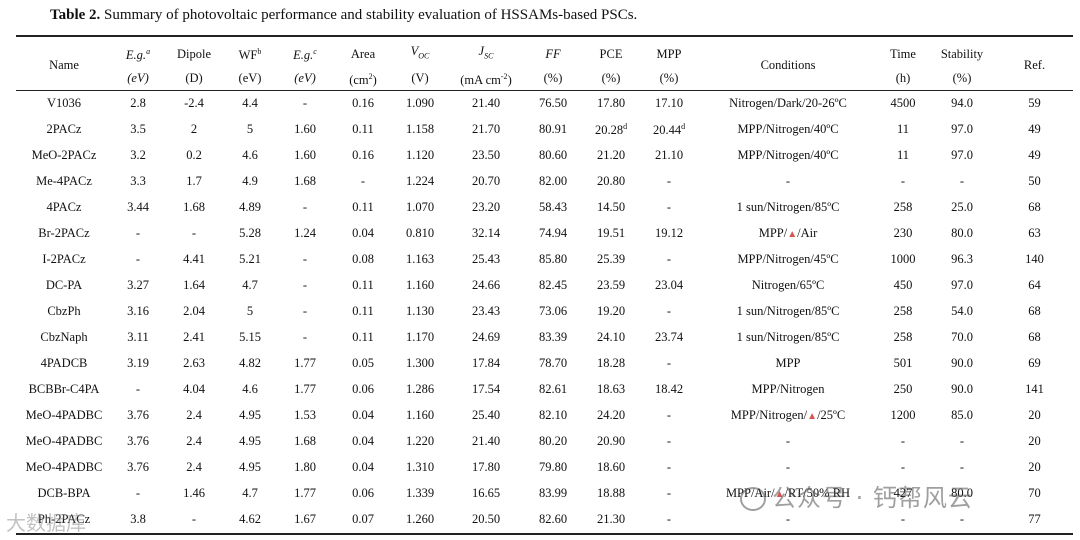 The width and height of the screenshot is (1080, 540). I want to click on cell-stab: 85.0, so click(962, 415).